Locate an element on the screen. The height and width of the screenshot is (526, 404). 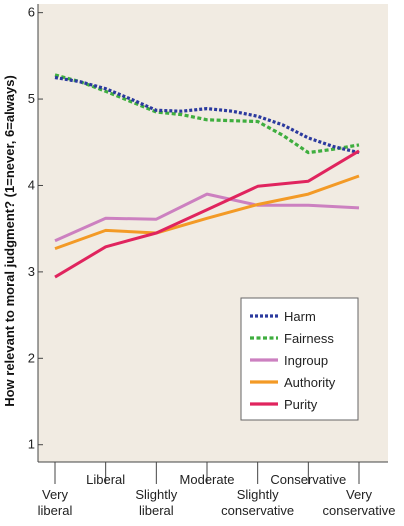
x-category-label: Moderate is located at coordinates (207, 479).